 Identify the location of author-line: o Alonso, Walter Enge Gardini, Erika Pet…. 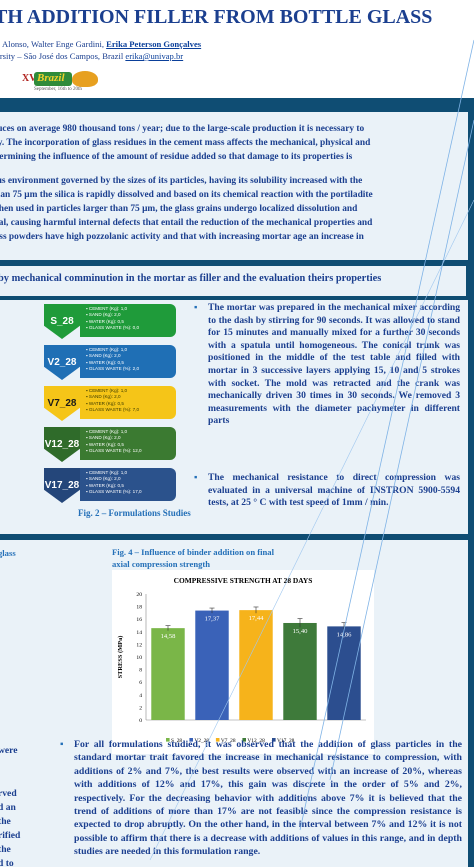
(100, 44).